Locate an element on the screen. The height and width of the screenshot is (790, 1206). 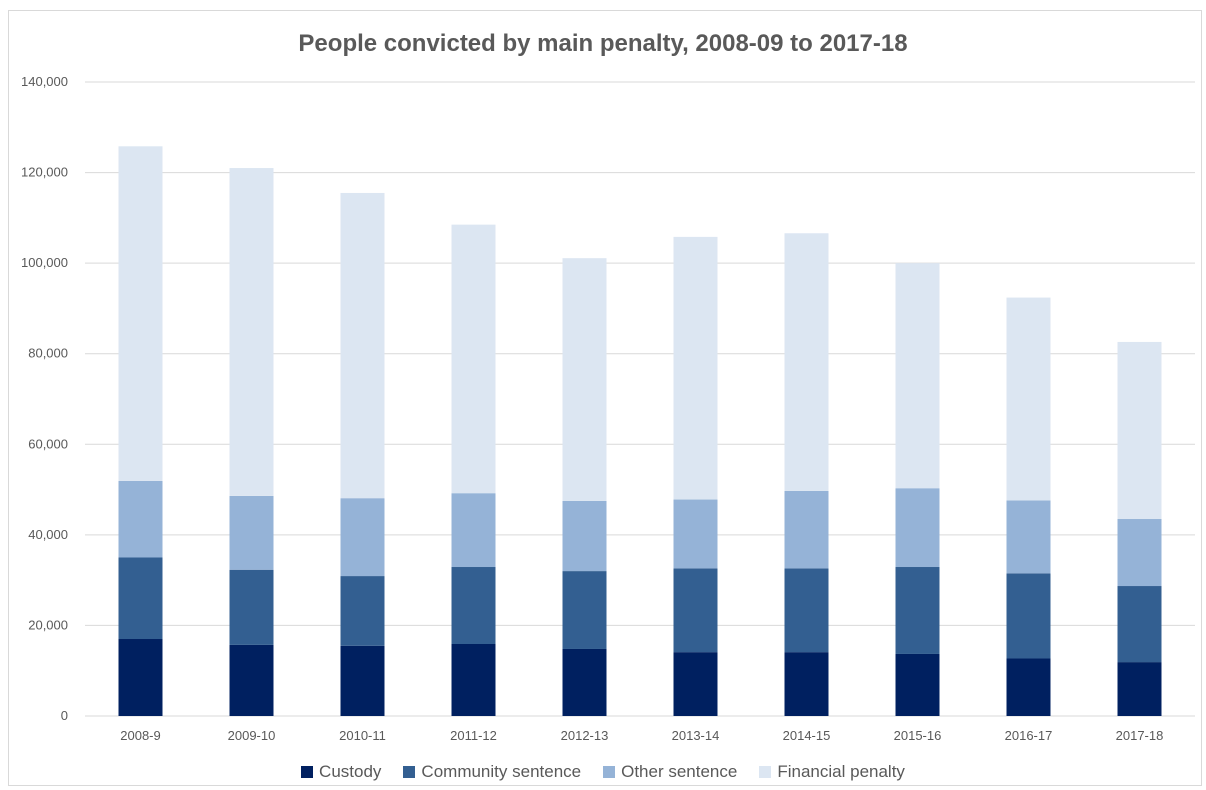
y-tick-label: 100,000 is located at coordinates (44, 262).